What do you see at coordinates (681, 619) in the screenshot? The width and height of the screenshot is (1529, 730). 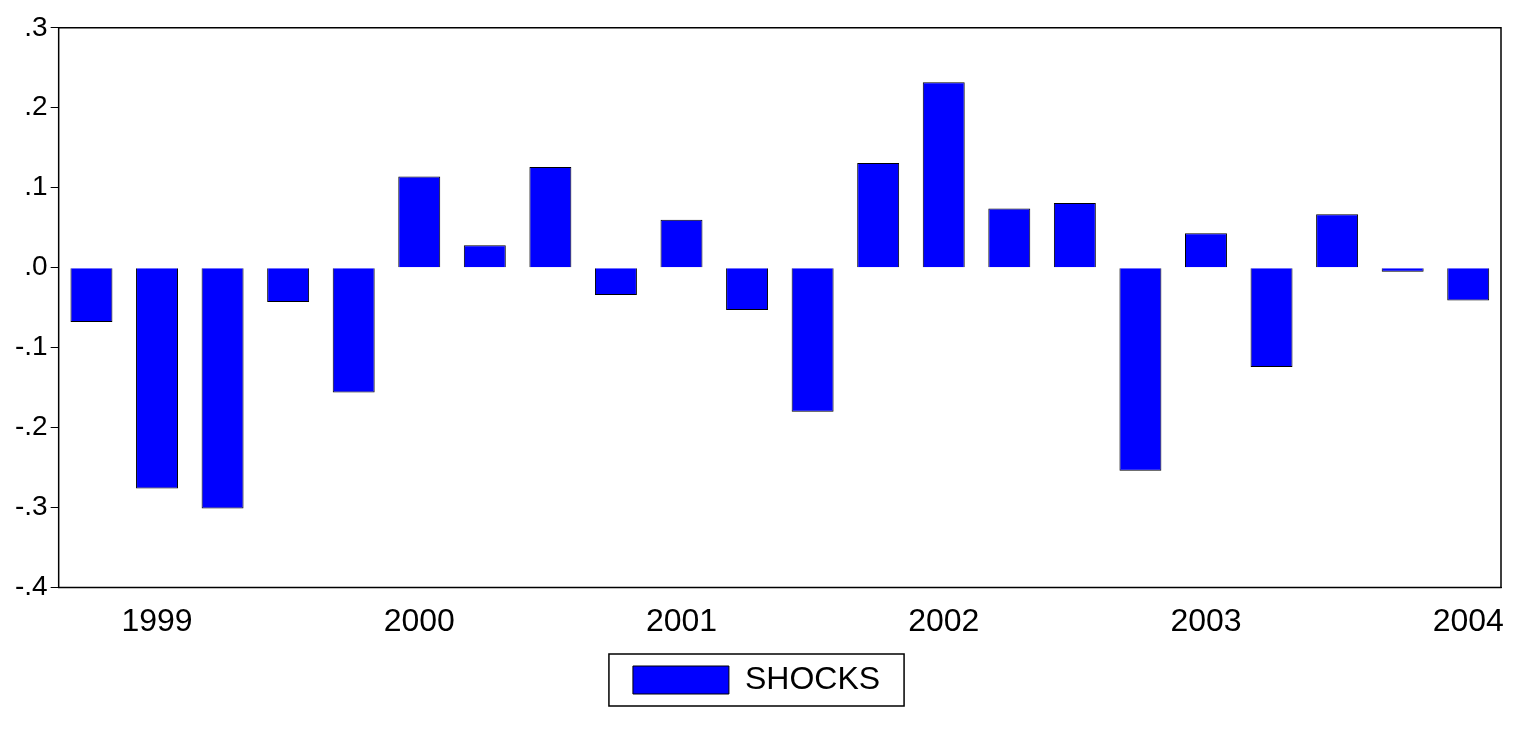 I see `x-tick-label: 2001` at bounding box center [681, 619].